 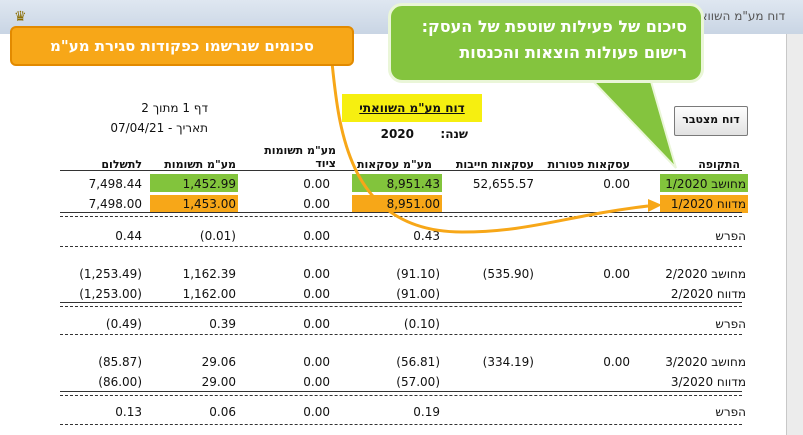 I want to click on r3-underline, so click(x=401, y=391).